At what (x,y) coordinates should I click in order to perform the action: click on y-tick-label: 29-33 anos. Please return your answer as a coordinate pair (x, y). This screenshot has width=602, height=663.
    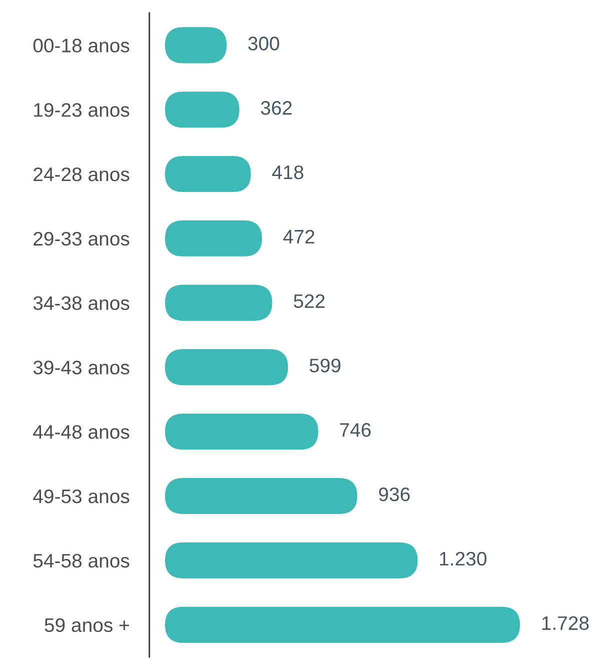
    Looking at the image, I should click on (82, 239).